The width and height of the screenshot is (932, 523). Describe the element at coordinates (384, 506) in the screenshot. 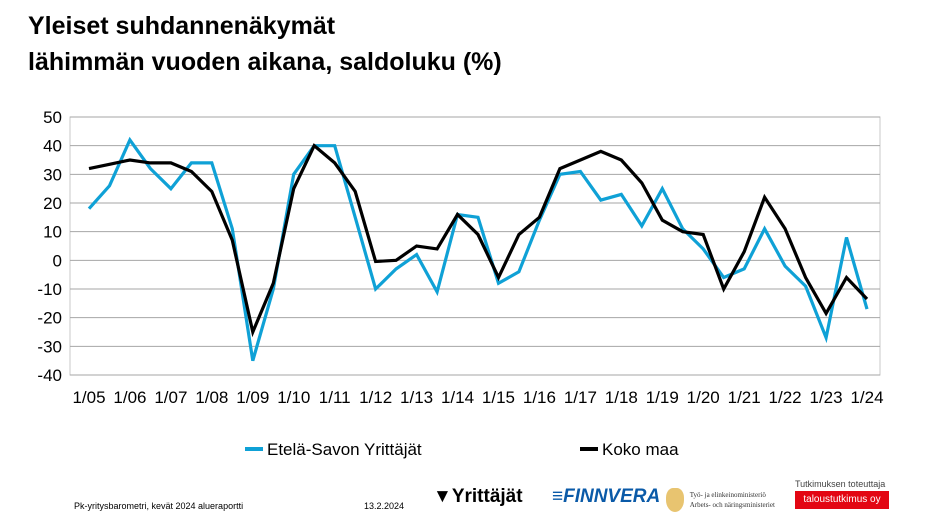

I see `report-date: 13.2.2024` at that location.